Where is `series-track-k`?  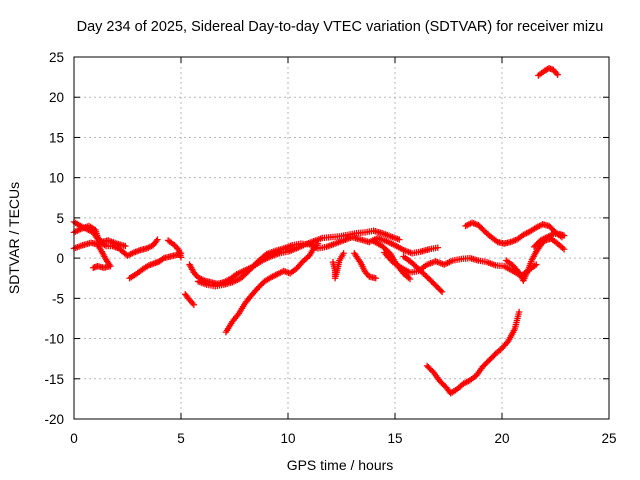
series-track-k is located at coordinates (365, 266).